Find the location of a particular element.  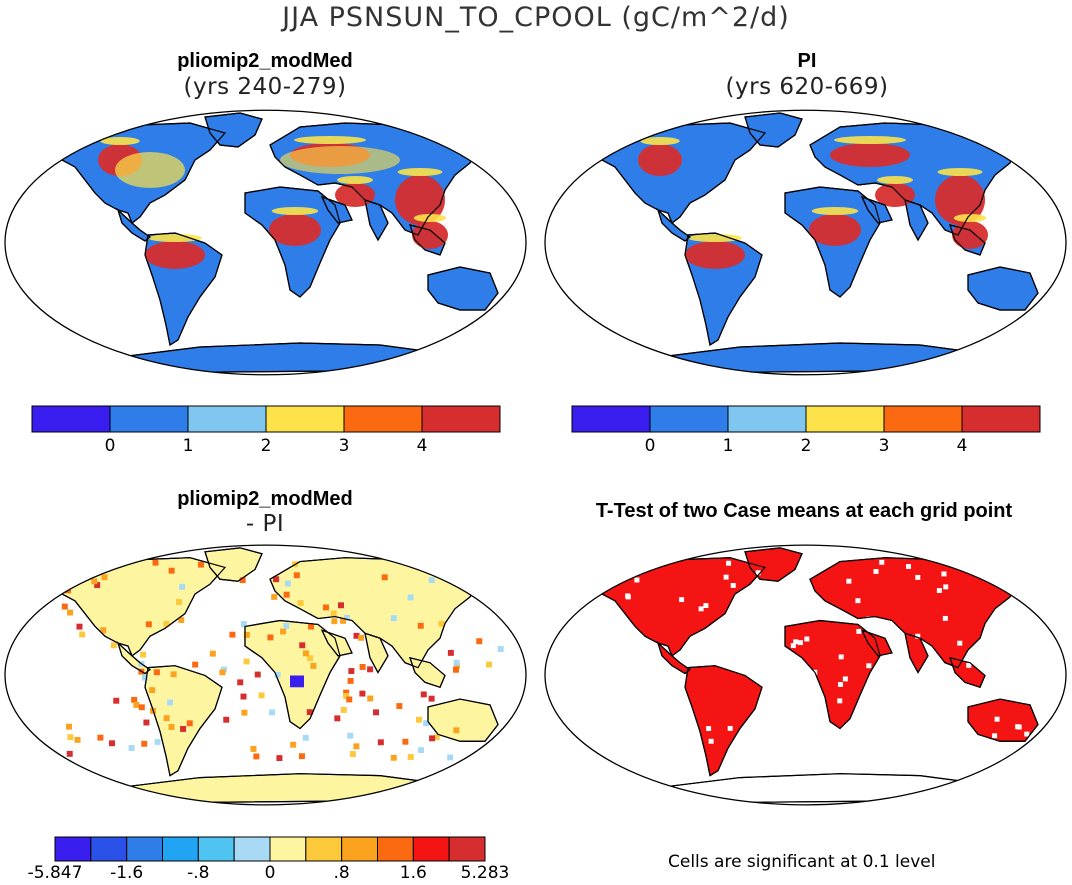

colorbar-tick-label: 5.283 is located at coordinates (485, 873).